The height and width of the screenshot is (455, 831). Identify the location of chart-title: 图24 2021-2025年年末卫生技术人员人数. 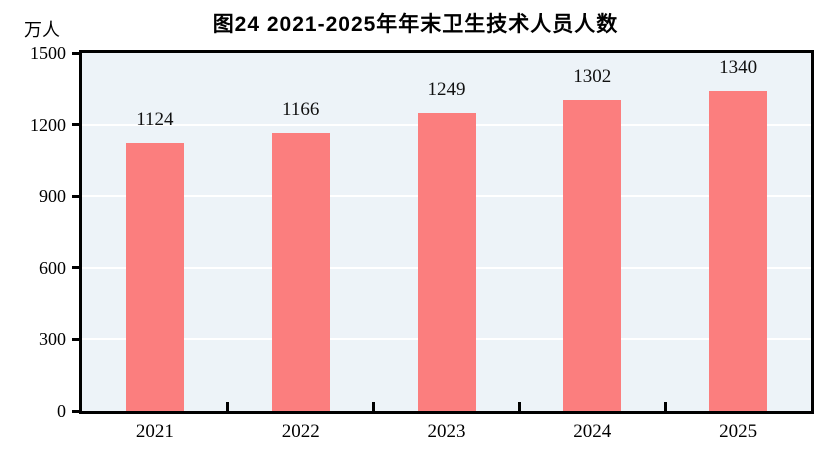
(415, 24).